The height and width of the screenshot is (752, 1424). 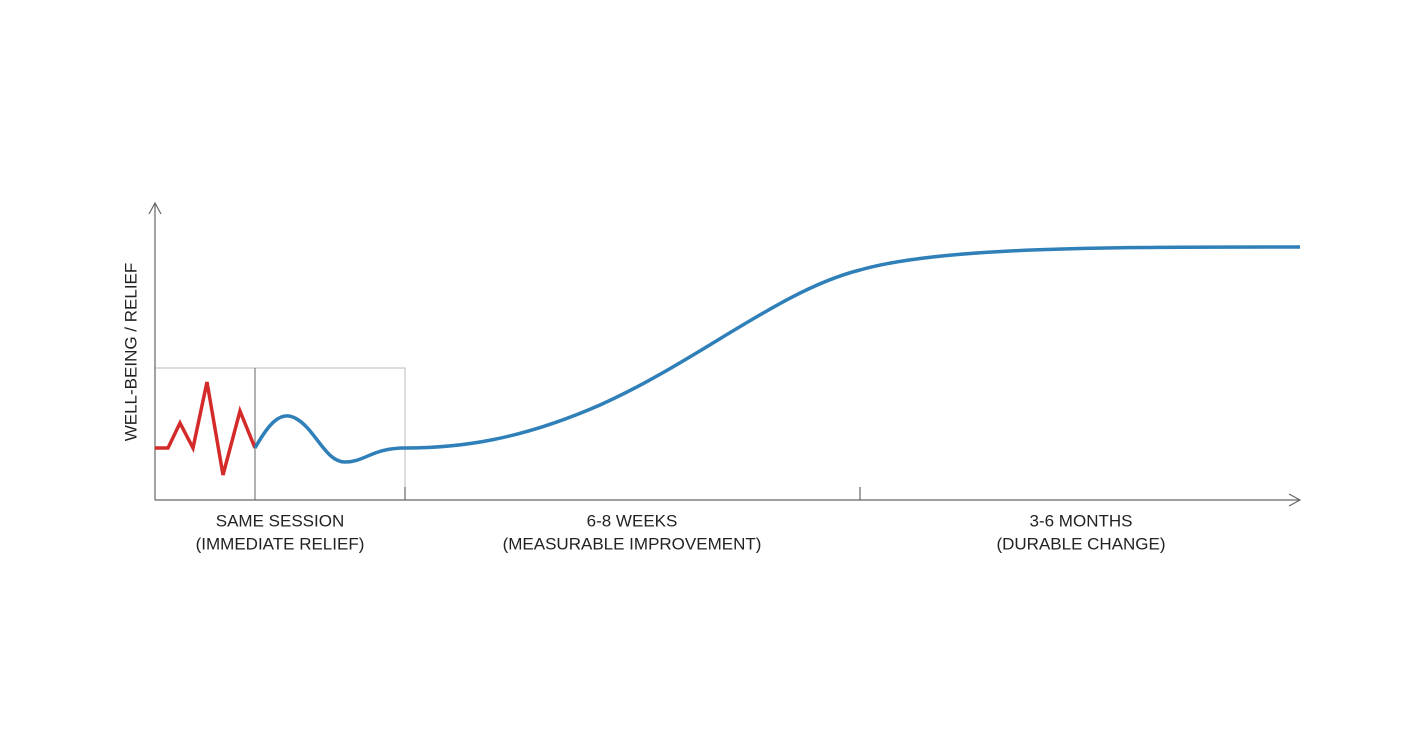 What do you see at coordinates (1295, 500) in the screenshot?
I see `x-axis-arrow` at bounding box center [1295, 500].